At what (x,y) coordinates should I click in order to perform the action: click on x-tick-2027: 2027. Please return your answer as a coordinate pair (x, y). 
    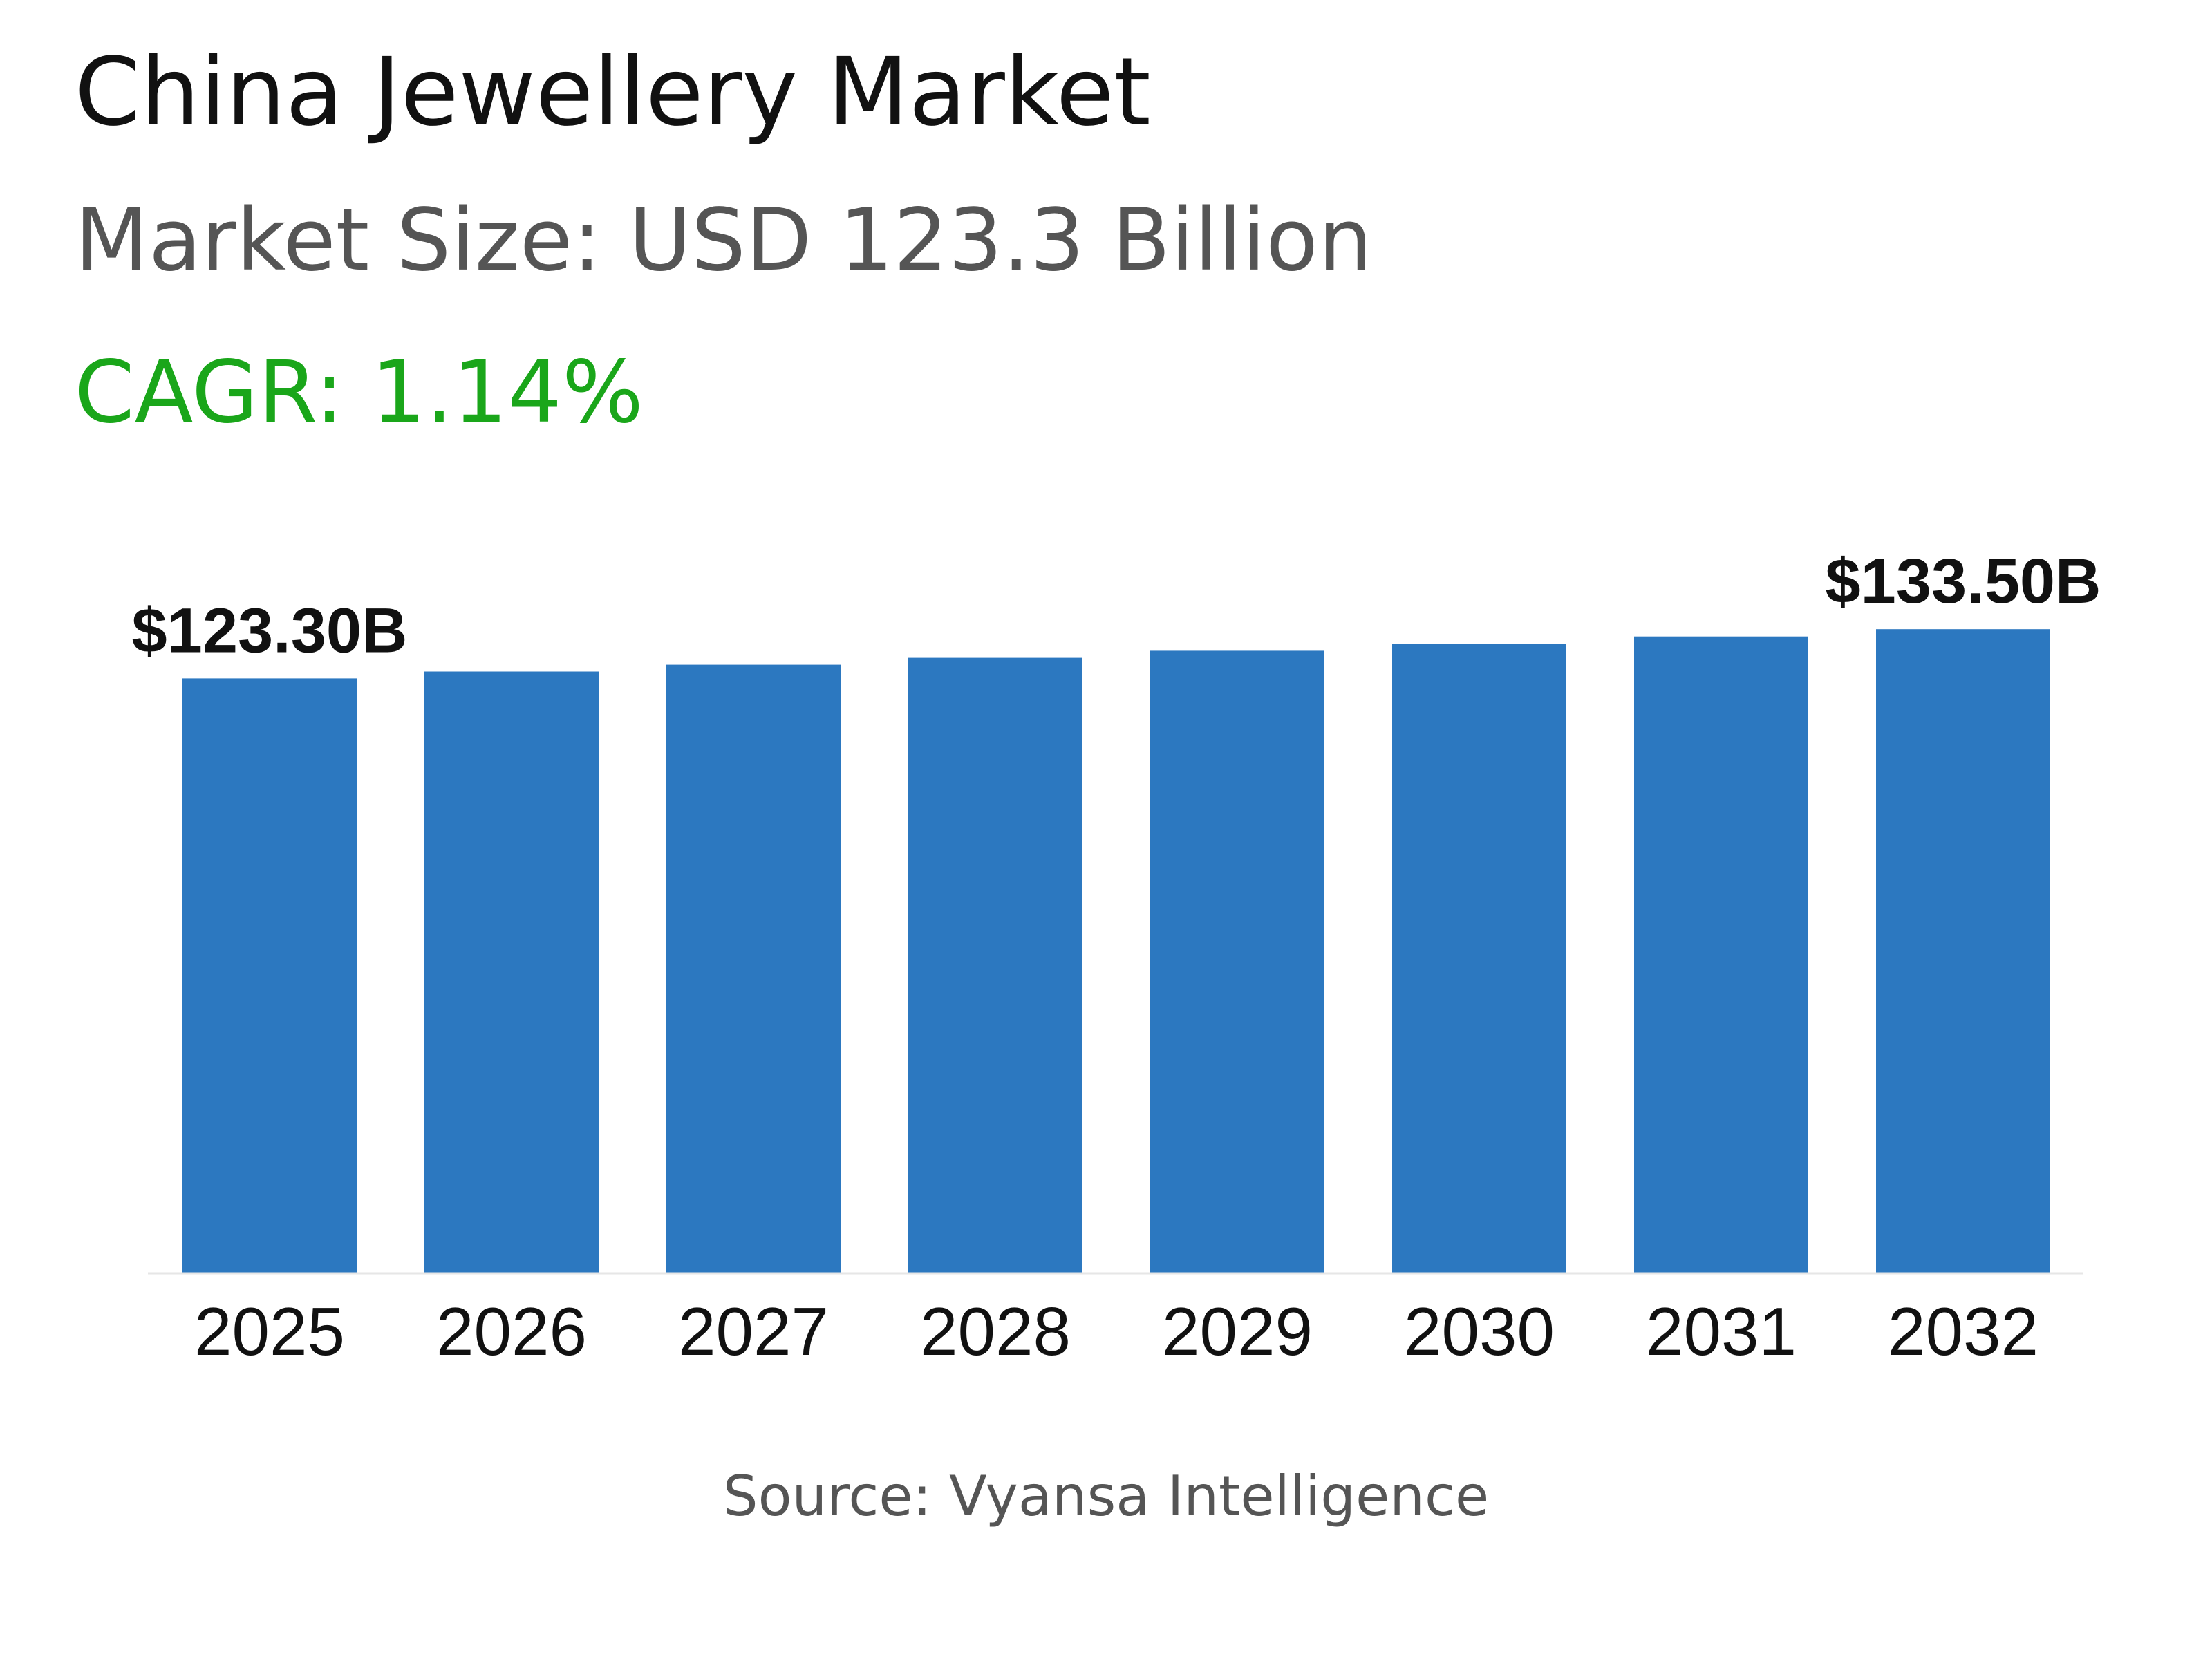
    Looking at the image, I should click on (753, 1331).